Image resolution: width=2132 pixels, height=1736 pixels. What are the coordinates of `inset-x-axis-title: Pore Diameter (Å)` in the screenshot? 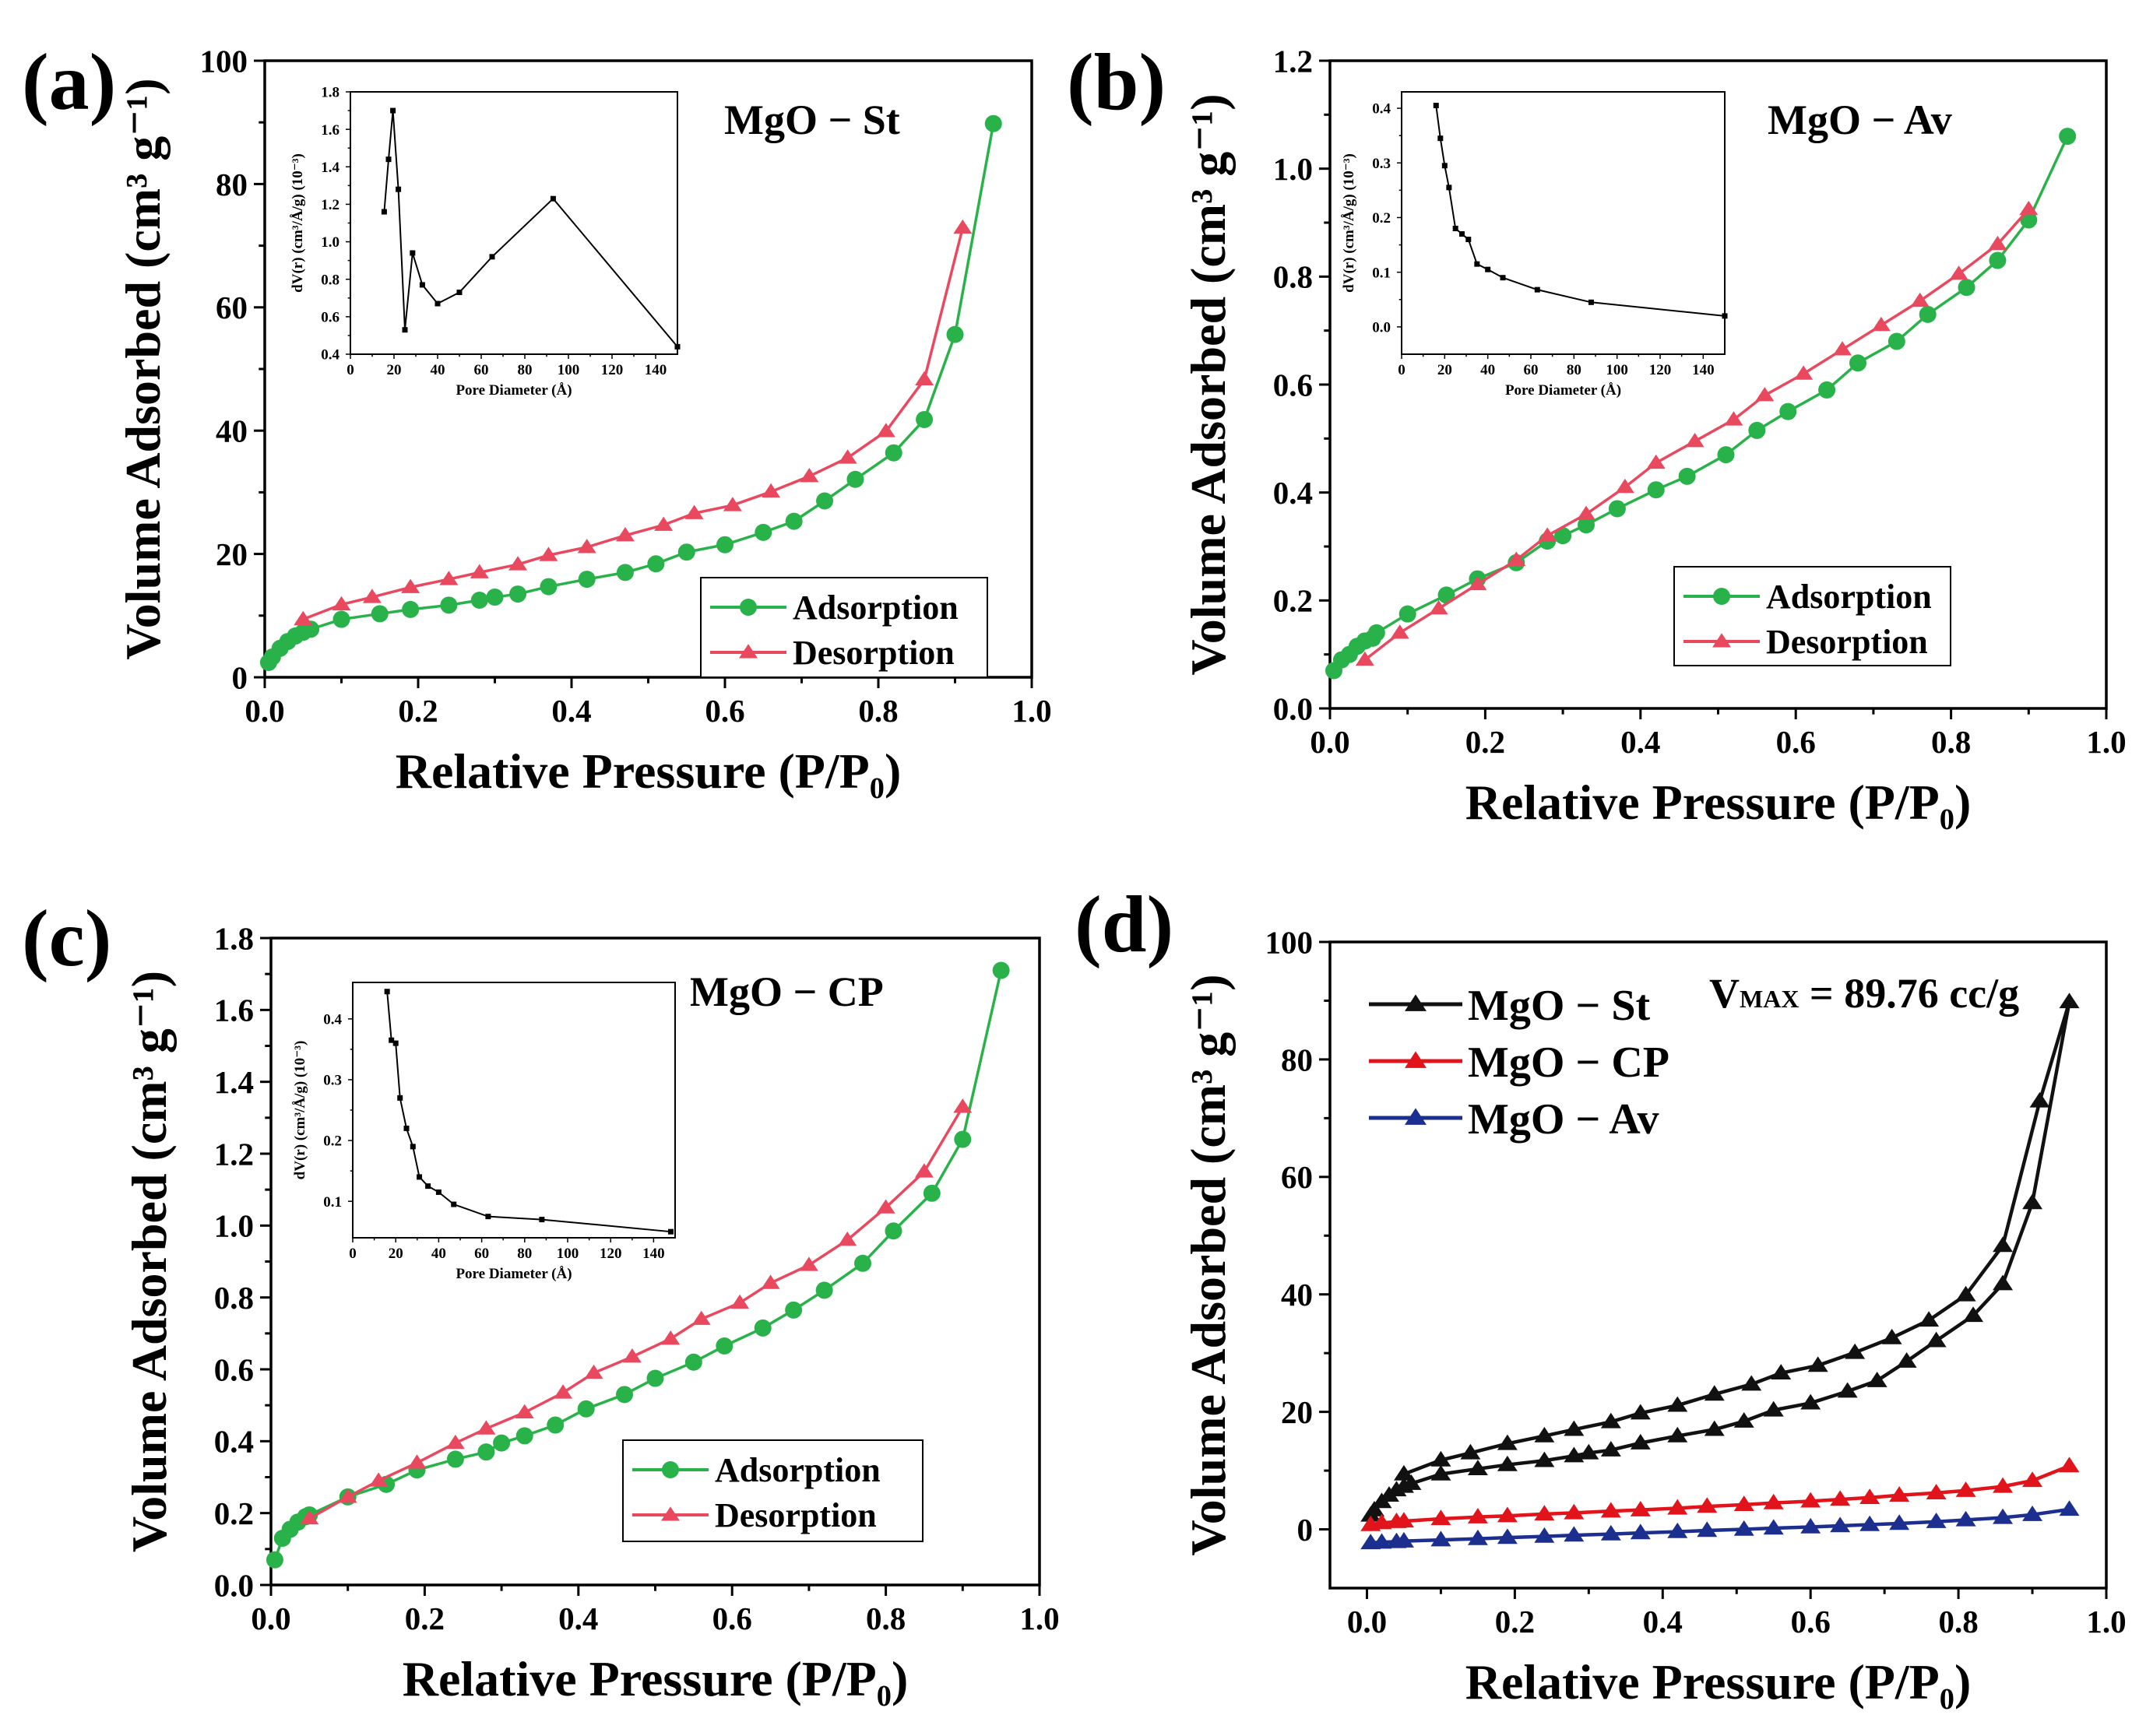 It's located at (1563, 390).